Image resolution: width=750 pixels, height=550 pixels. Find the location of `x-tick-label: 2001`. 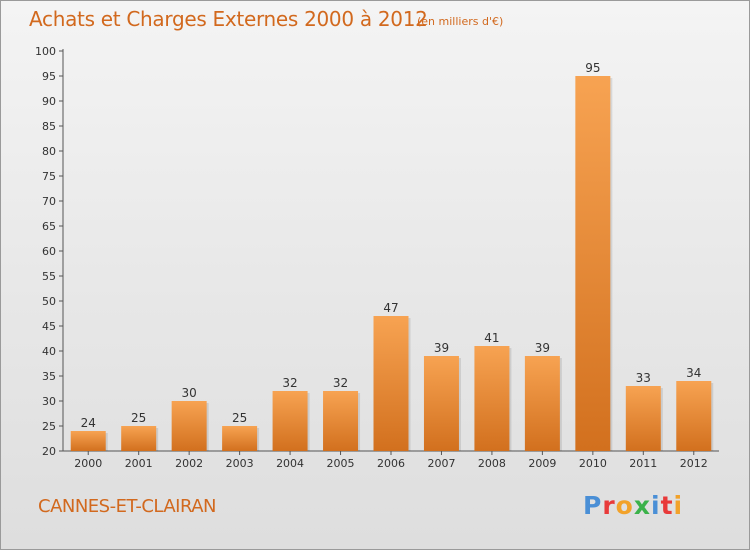

x-tick-label: 2001 is located at coordinates (139, 463).